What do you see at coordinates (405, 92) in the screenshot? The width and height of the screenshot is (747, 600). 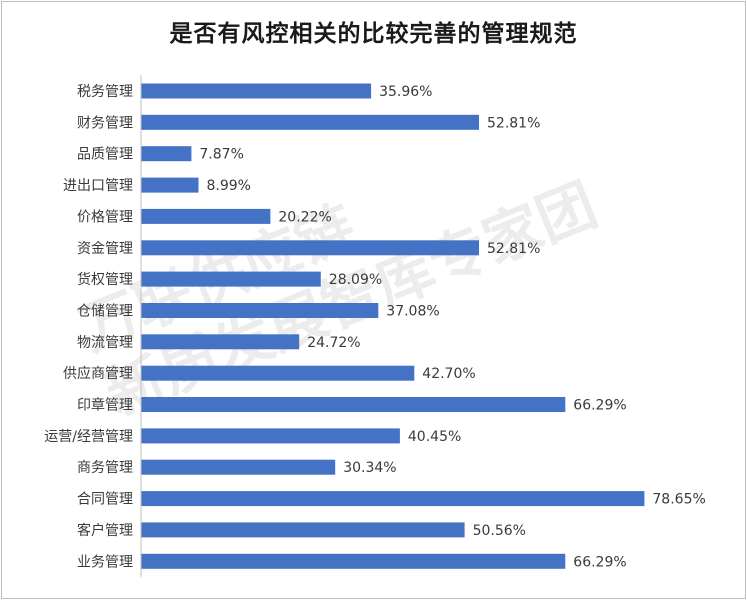 I see `value-label: 35.96%` at bounding box center [405, 92].